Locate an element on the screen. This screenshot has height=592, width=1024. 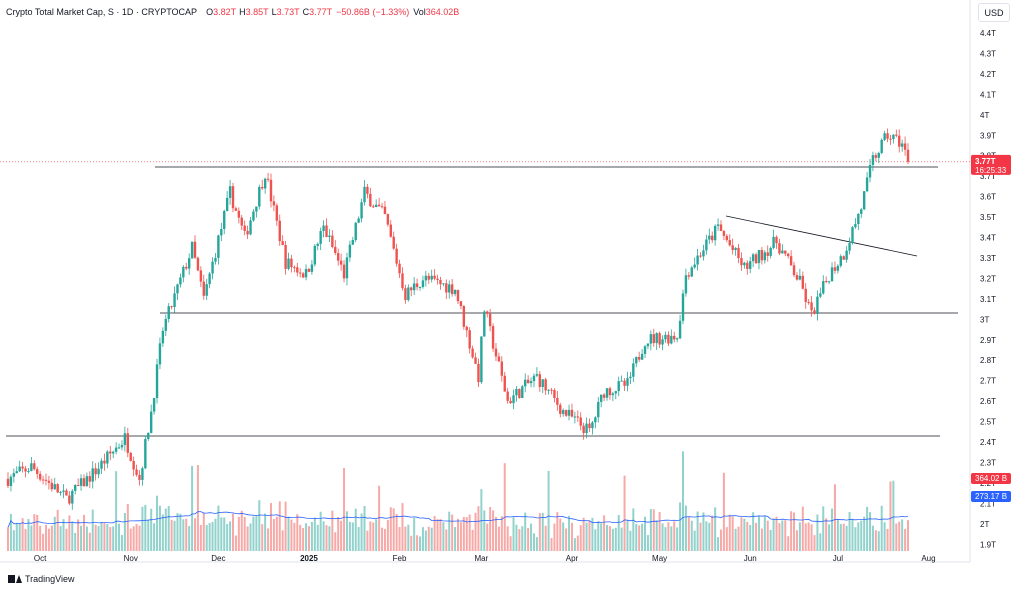
countdown-label: 16:25:33 is located at coordinates (991, 170).